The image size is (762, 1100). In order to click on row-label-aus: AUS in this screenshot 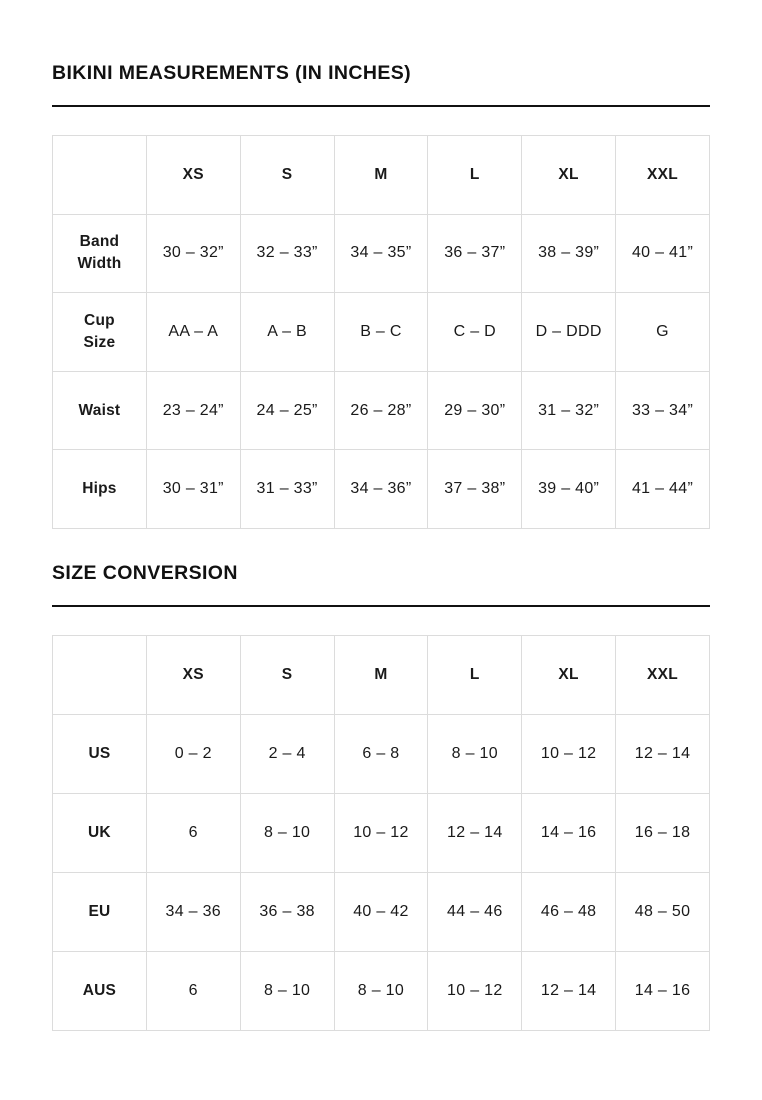, I will do `click(99, 990)`.